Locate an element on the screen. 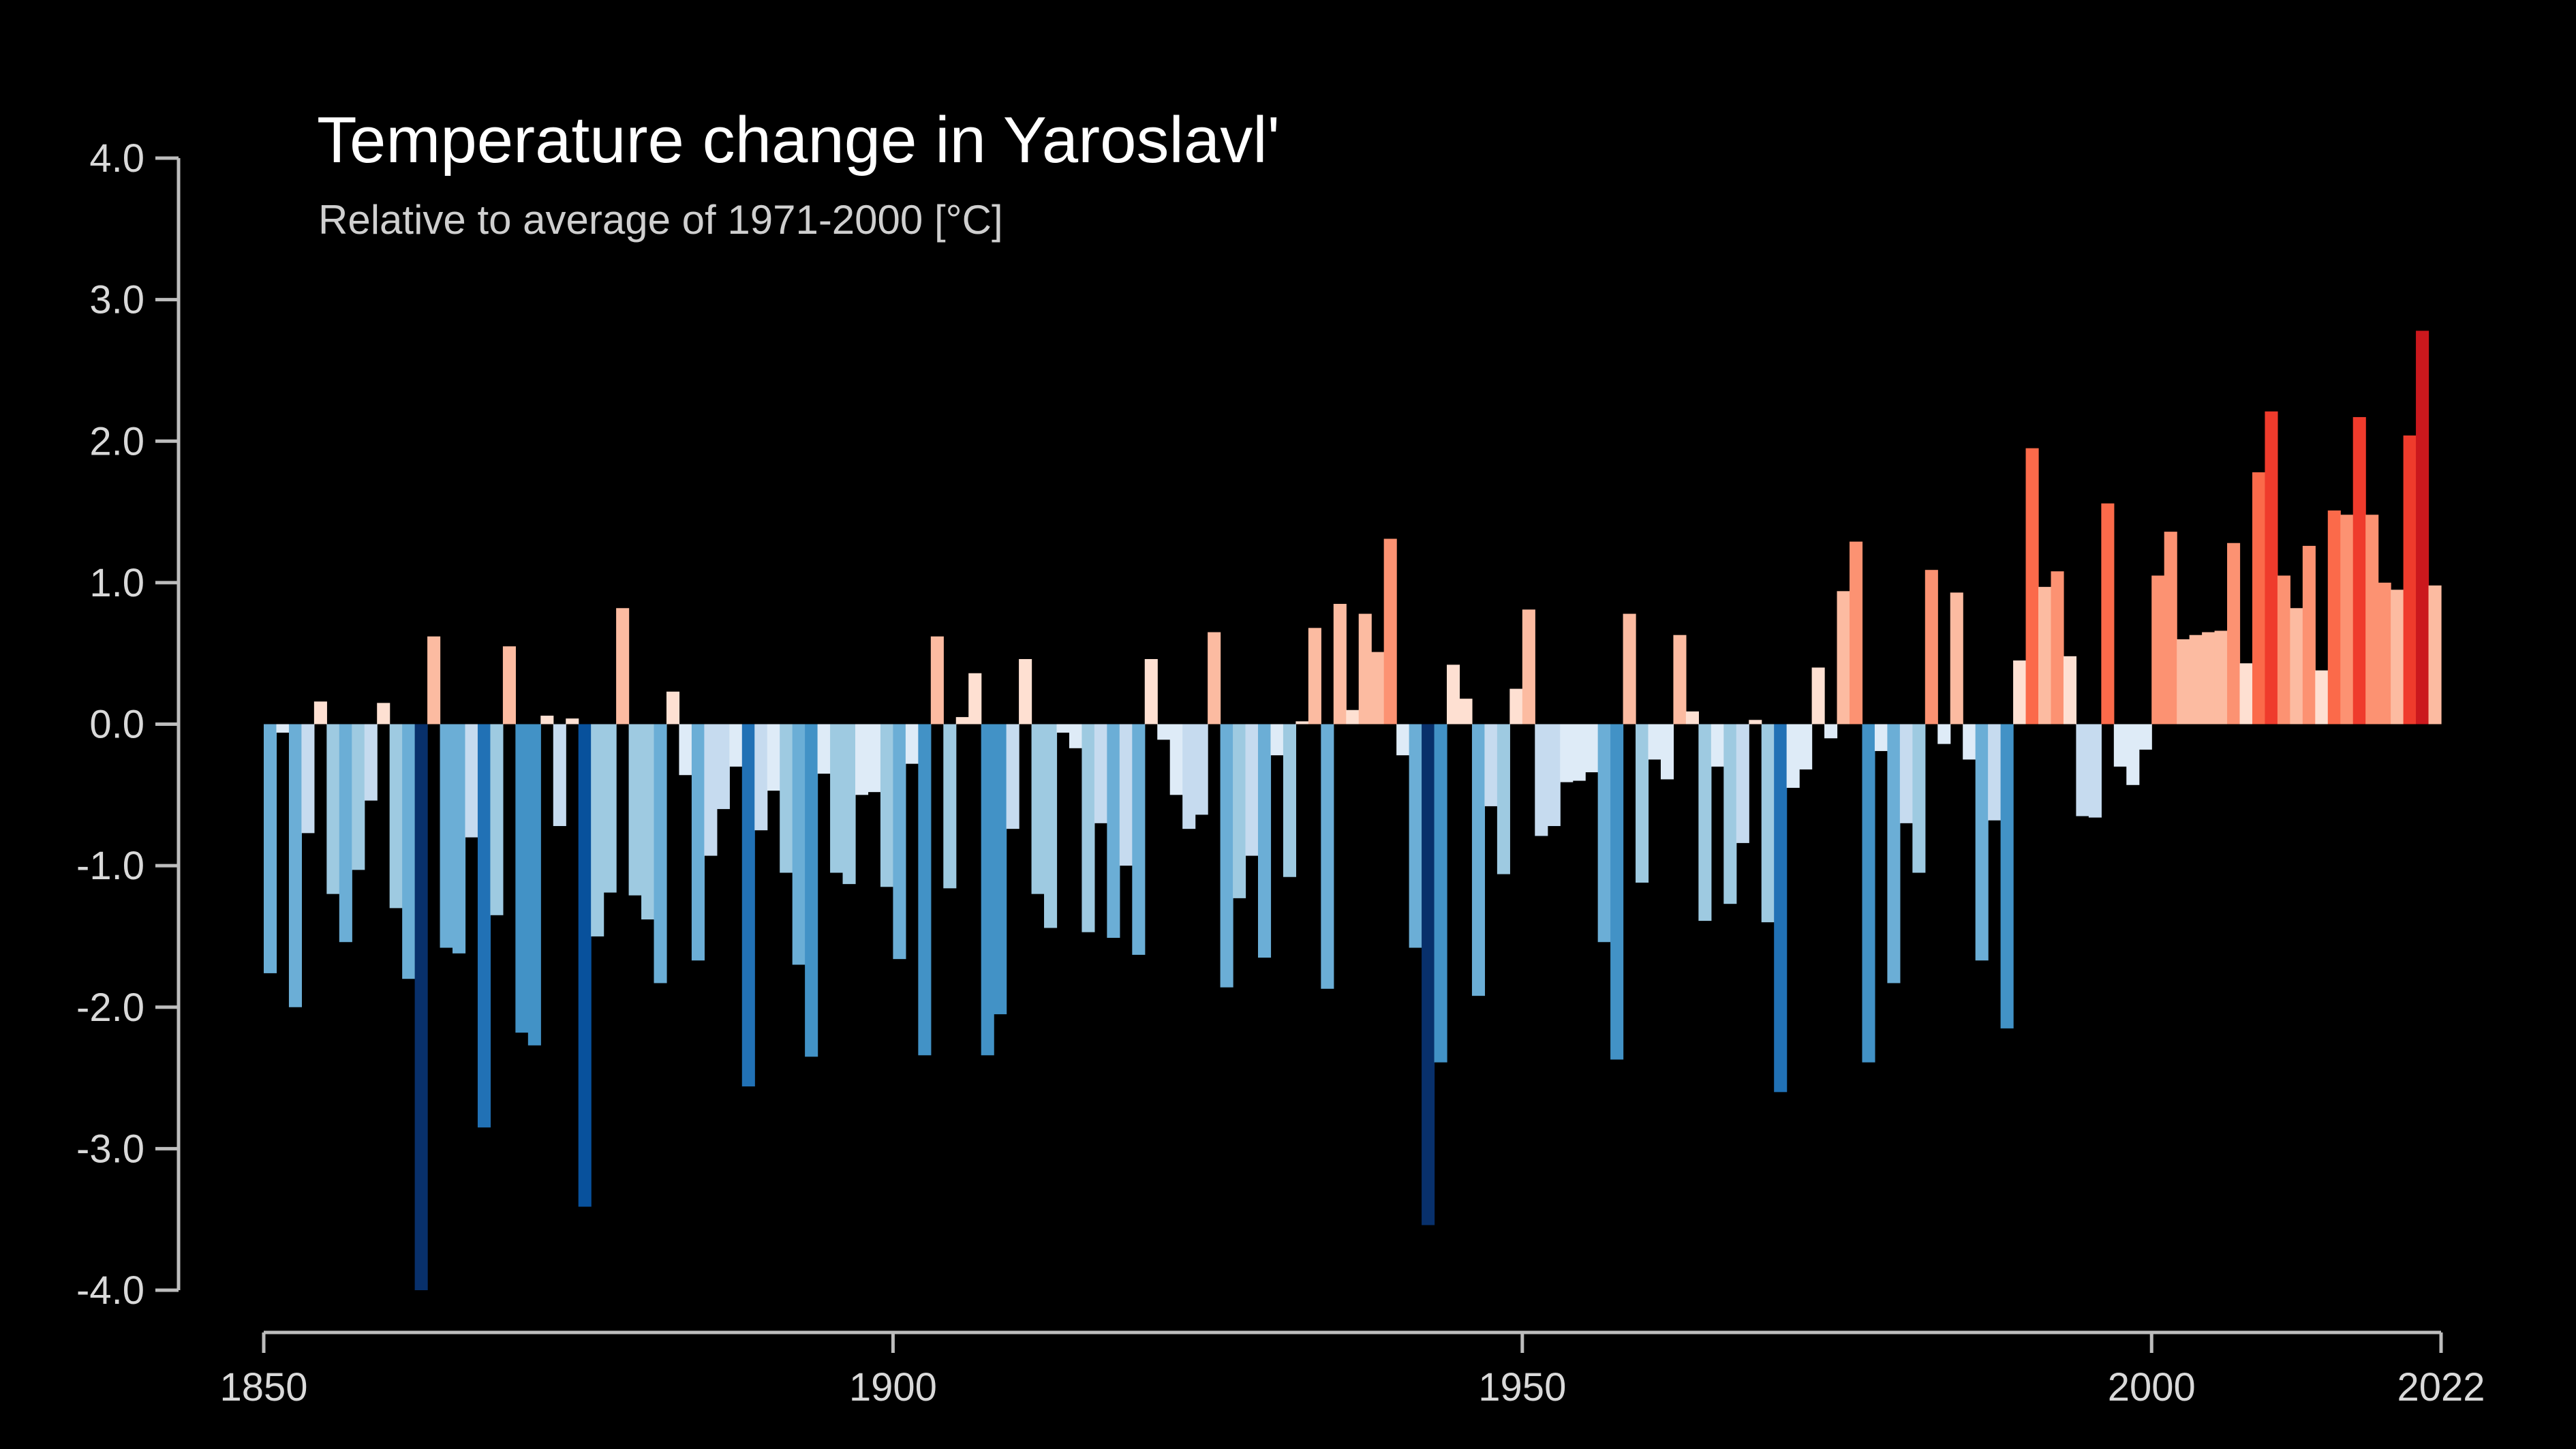 The height and width of the screenshot is (1449, 2576). bar-2002 is located at coordinates (2183, 682).